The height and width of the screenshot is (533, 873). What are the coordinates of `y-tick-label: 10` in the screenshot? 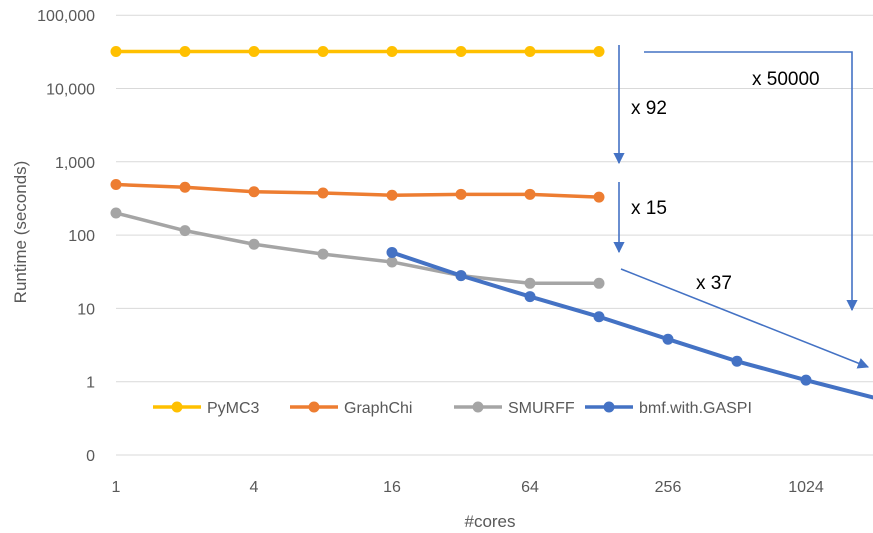 It's located at (86, 309).